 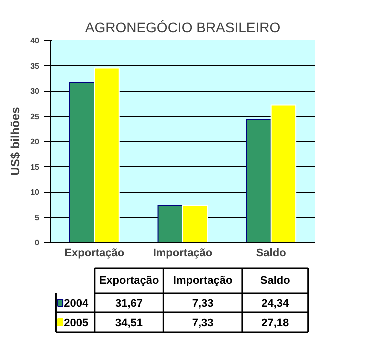 I want to click on y-tick-label: 5, so click(x=37, y=217).